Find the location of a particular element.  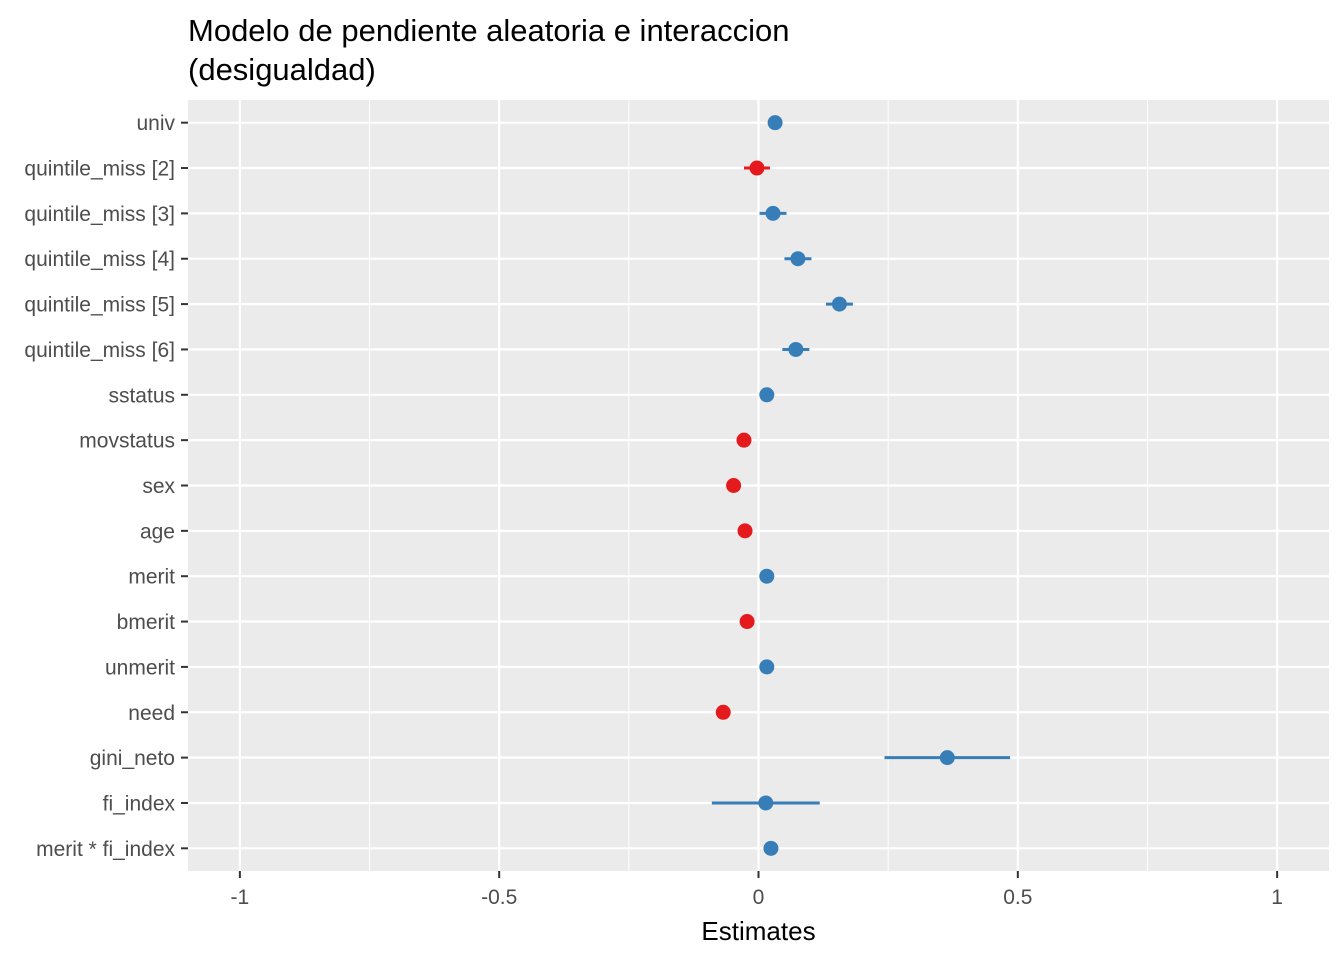

x-axis: -1 -0.5 0 0.5 1 is located at coordinates (757, 890).